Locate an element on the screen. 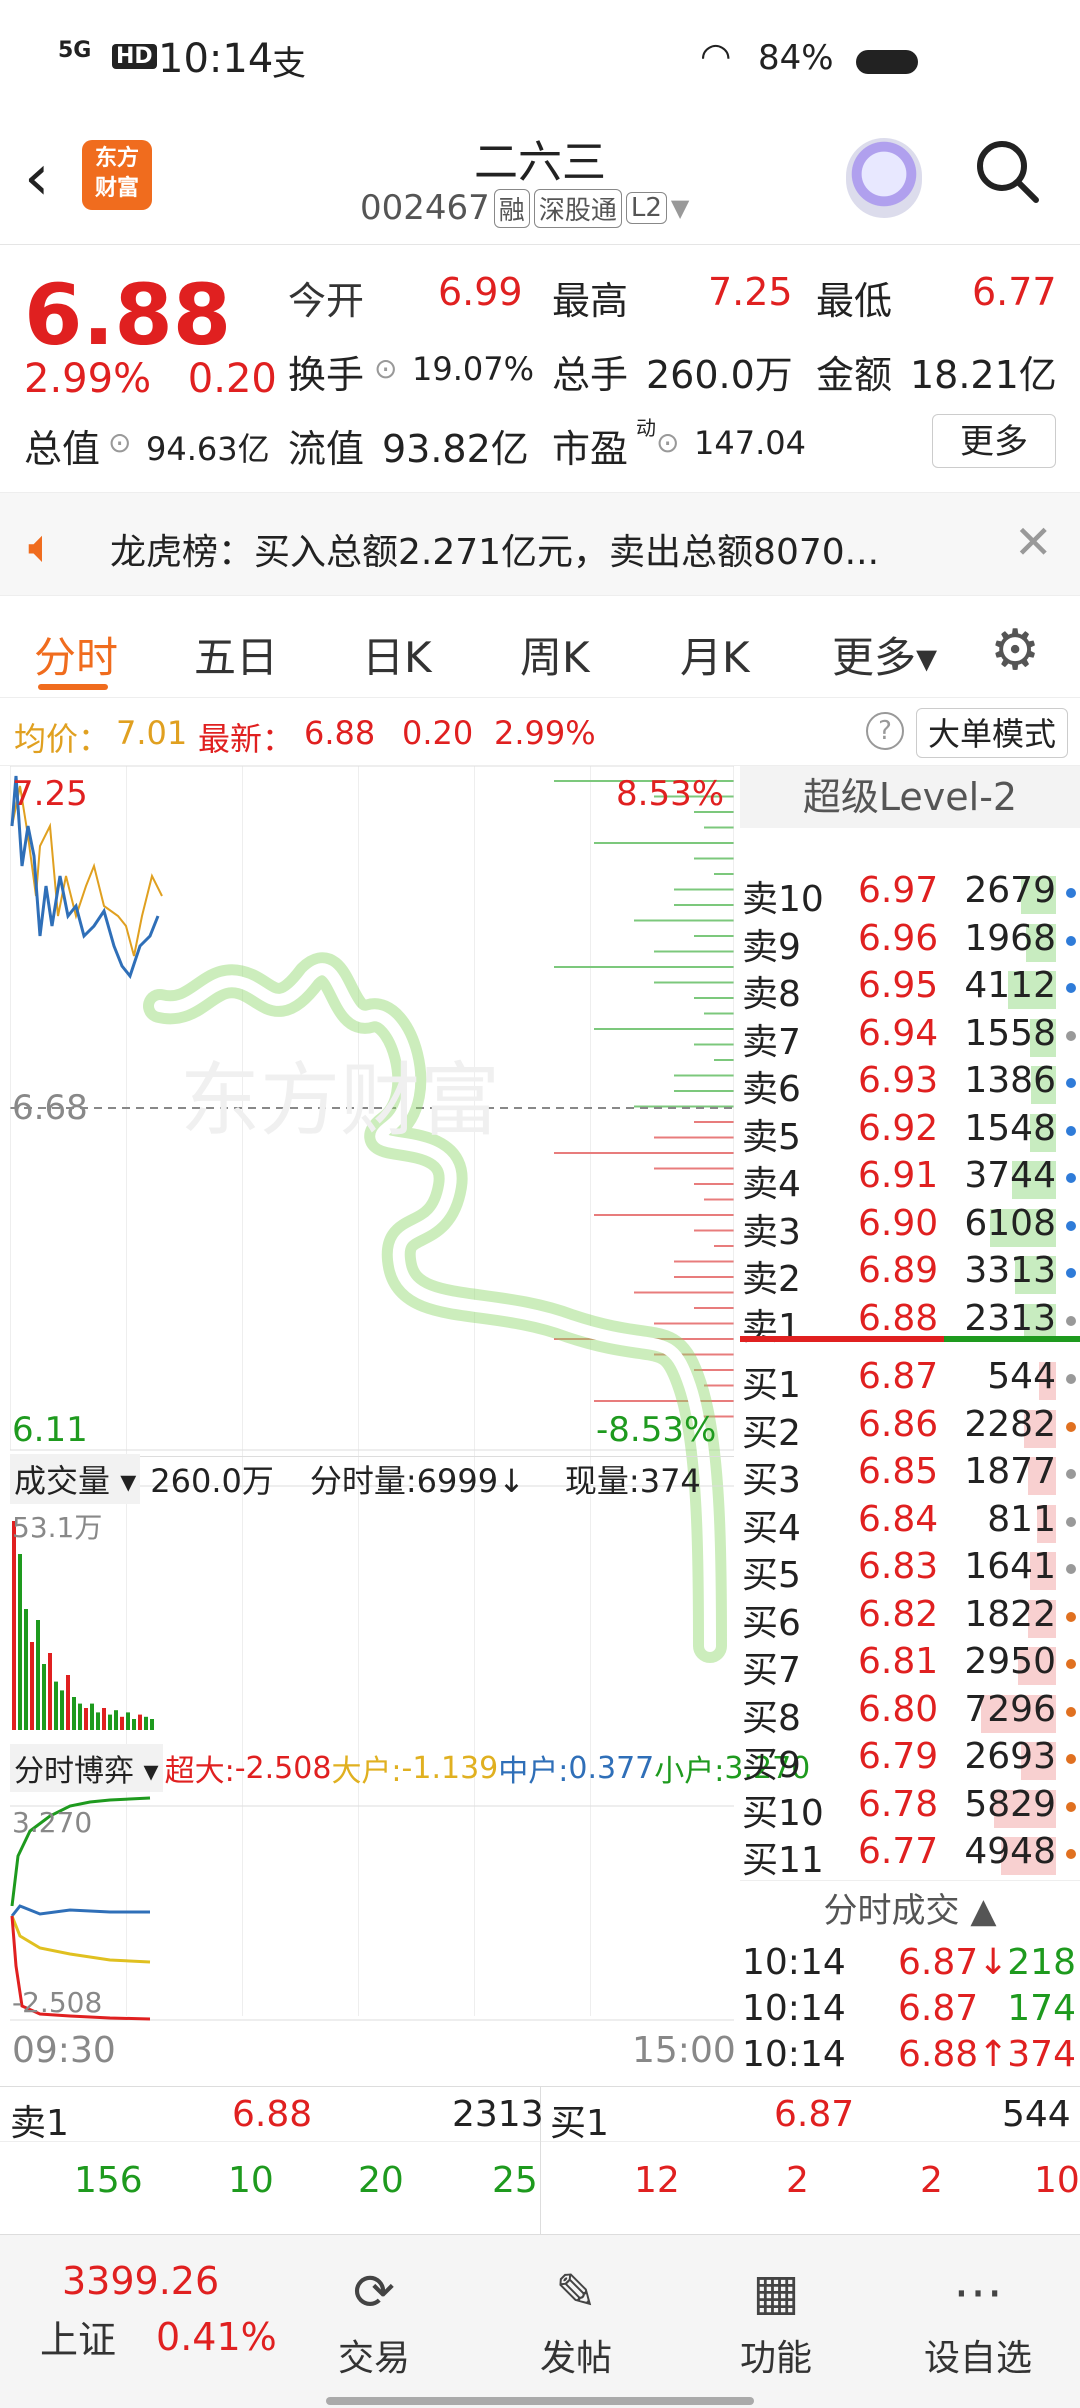 This screenshot has height=2408, width=1080. bid-row: 买1 6.87 544 is located at coordinates (910, 1381).